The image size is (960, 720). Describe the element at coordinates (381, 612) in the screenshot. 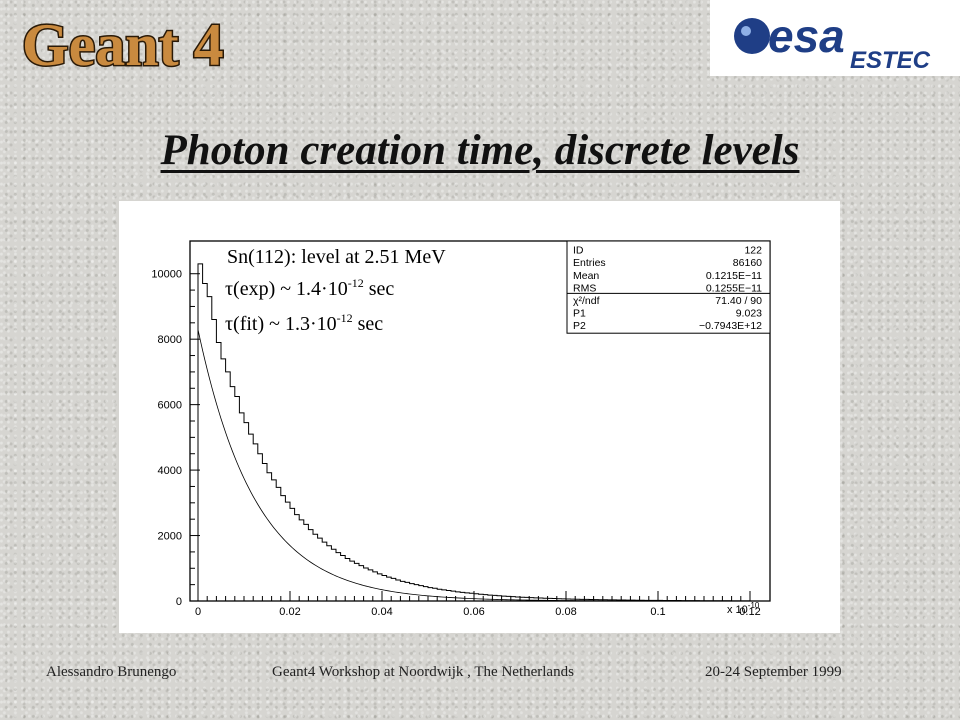

I see `x-tick-label: 0.04` at that location.